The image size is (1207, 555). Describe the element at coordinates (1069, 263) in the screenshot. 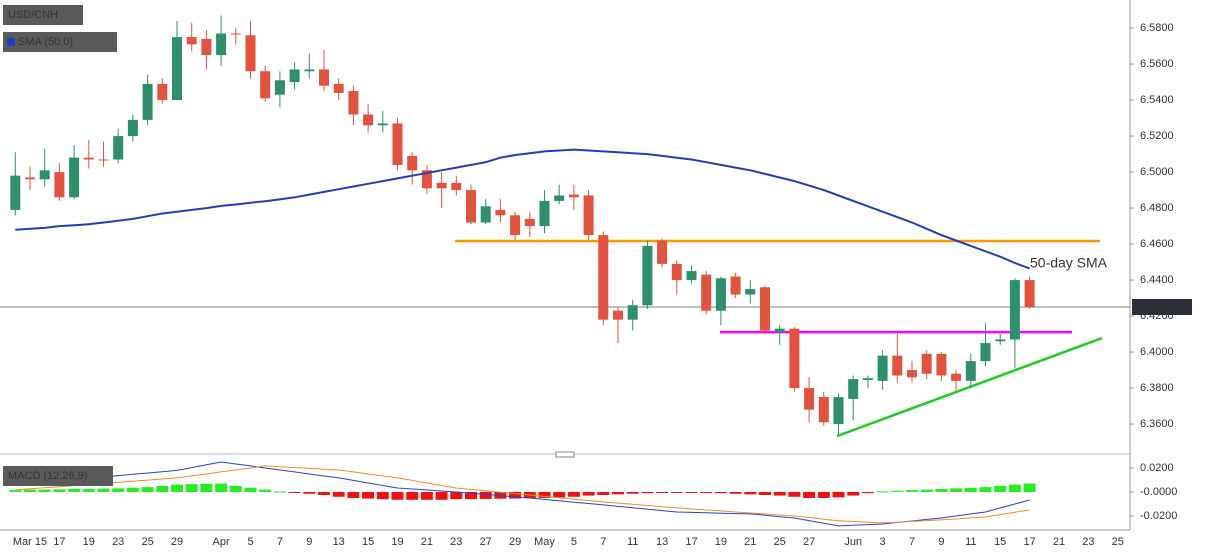

I see `annotation: 50-day SMA` at that location.